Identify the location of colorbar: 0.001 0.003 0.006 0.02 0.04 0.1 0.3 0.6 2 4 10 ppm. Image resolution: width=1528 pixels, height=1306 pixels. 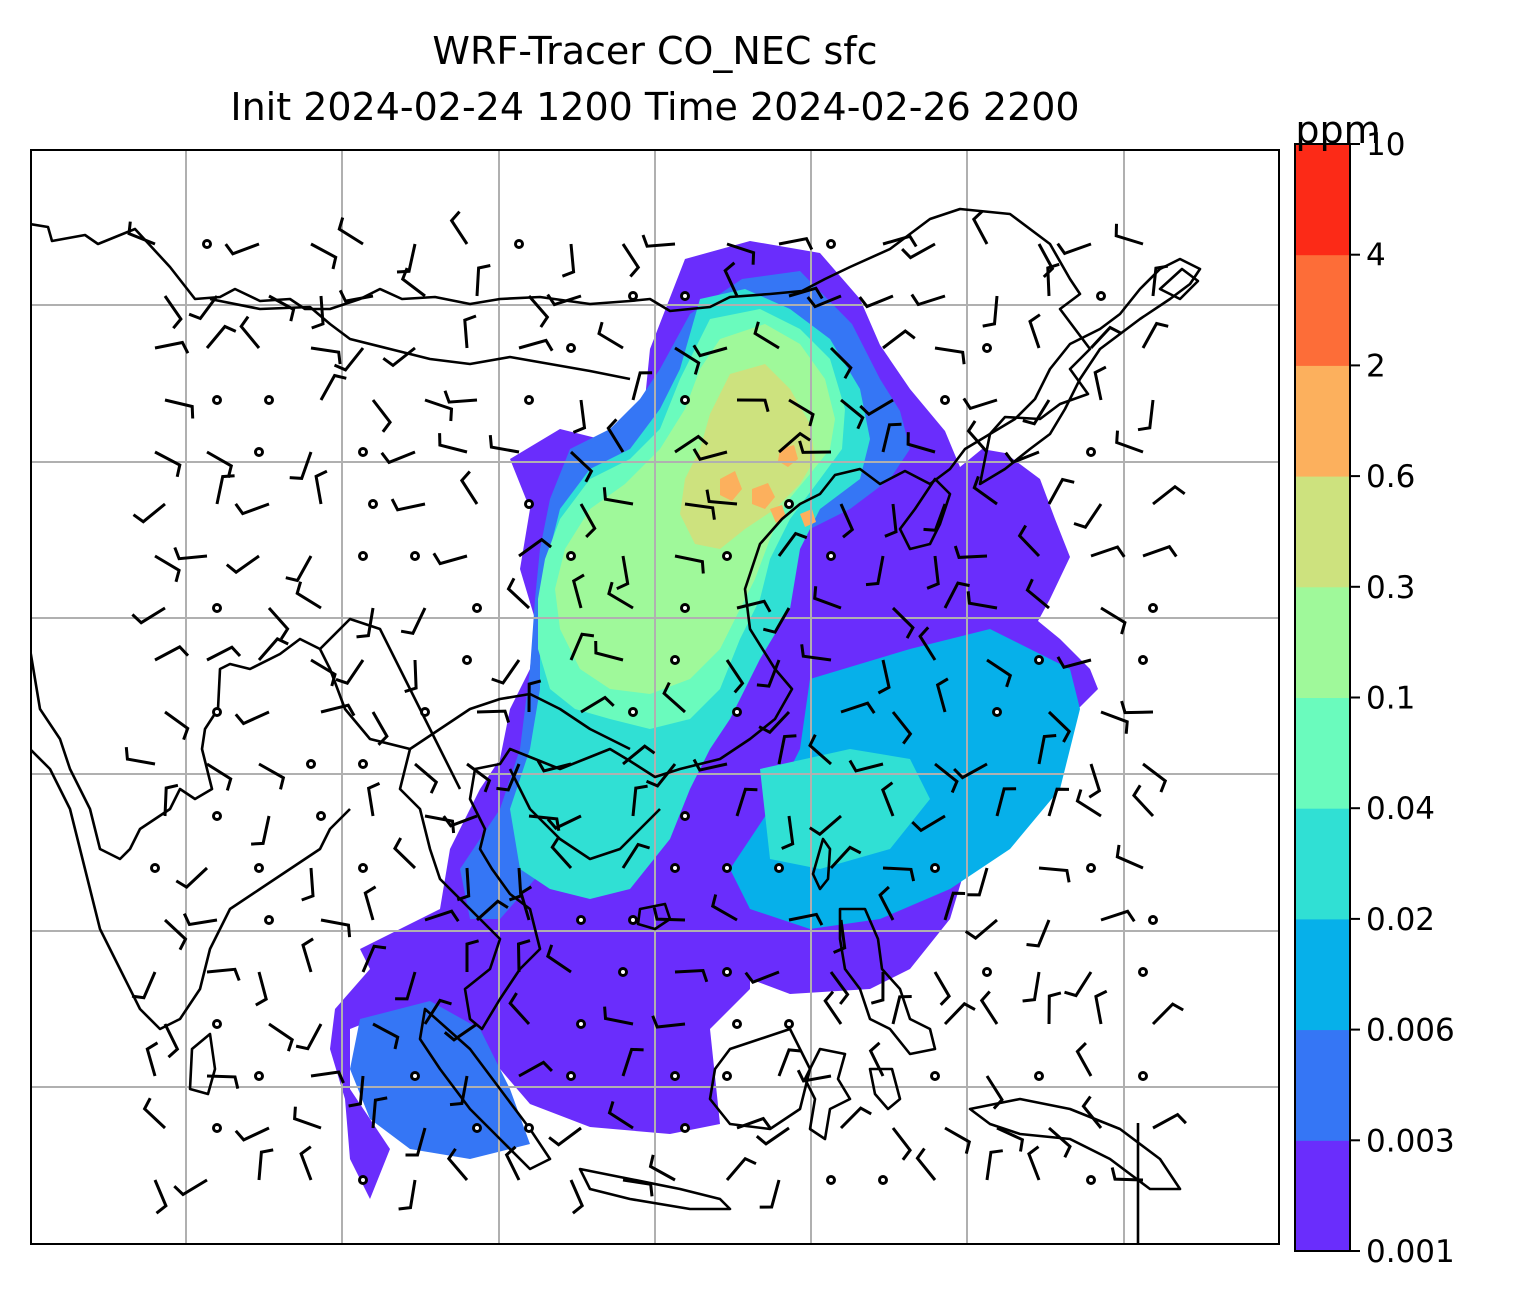
(1374, 689).